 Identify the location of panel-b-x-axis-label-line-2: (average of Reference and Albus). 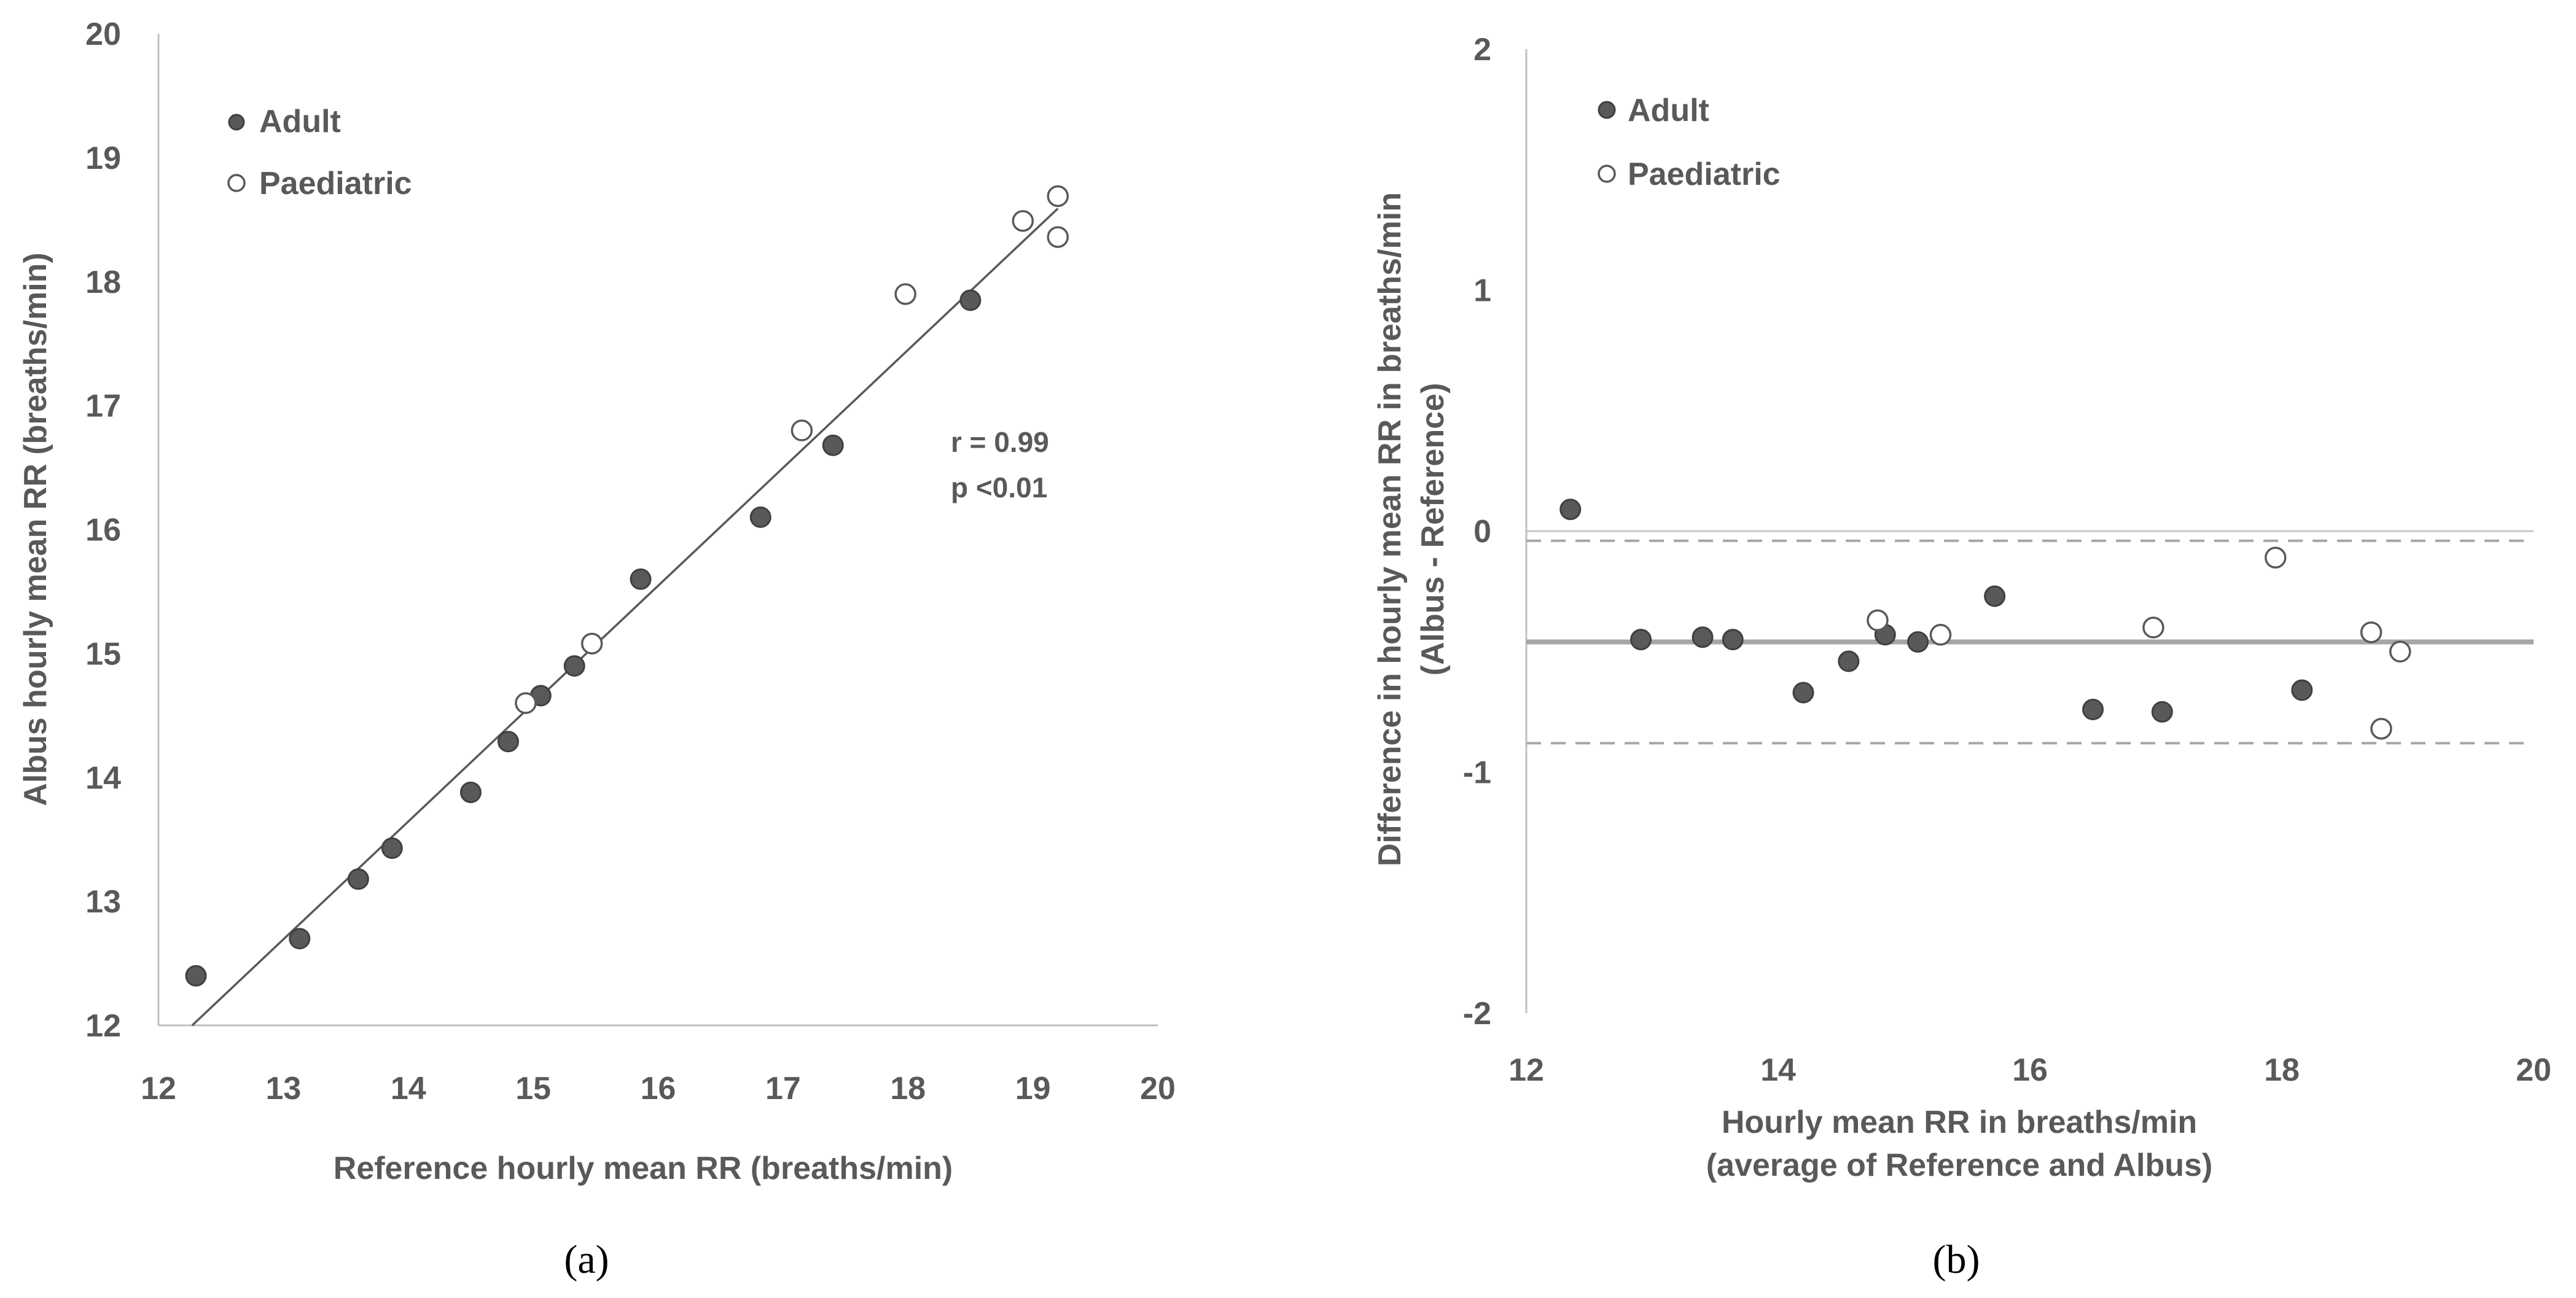
(1959, 1165).